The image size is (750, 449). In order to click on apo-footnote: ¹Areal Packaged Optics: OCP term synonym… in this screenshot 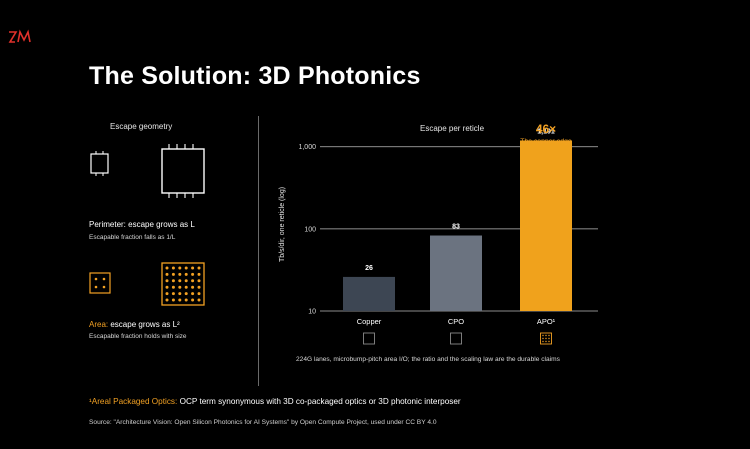, I will do `click(275, 401)`.